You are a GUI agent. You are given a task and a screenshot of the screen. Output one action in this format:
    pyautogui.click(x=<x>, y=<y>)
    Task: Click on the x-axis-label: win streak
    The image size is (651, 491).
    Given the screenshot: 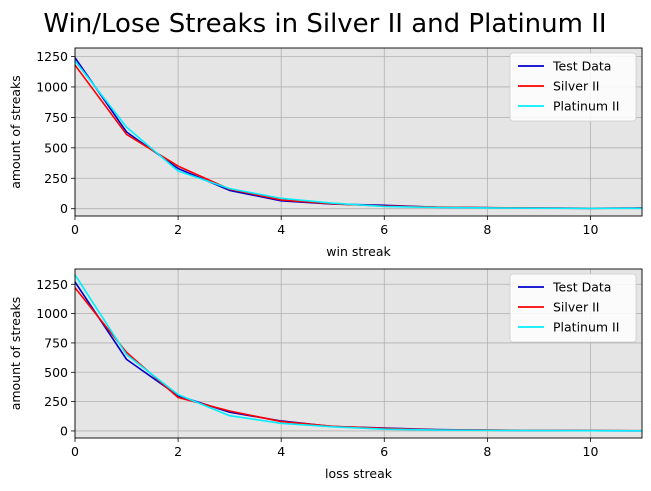 What is the action you would take?
    pyautogui.click(x=358, y=251)
    